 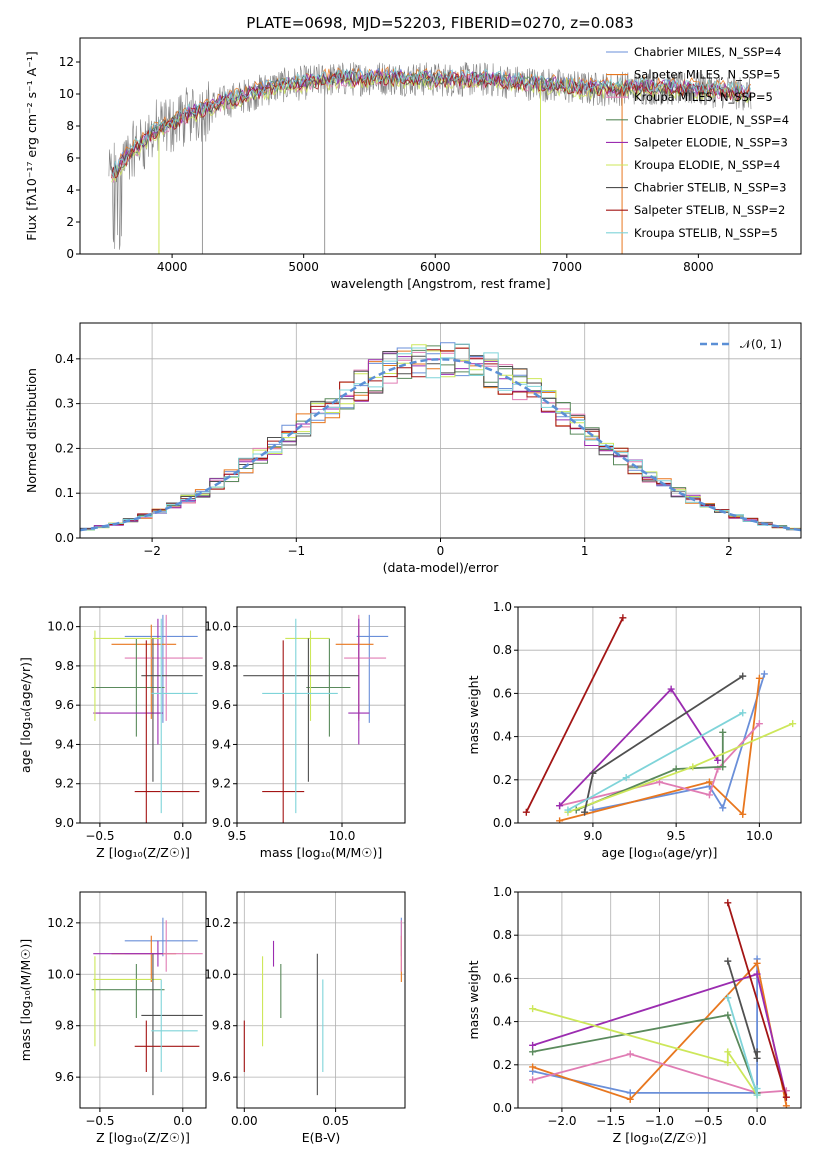 I want to click on legend-entry: Kroupa STELIB, N_SSP=5, so click(x=706, y=233).